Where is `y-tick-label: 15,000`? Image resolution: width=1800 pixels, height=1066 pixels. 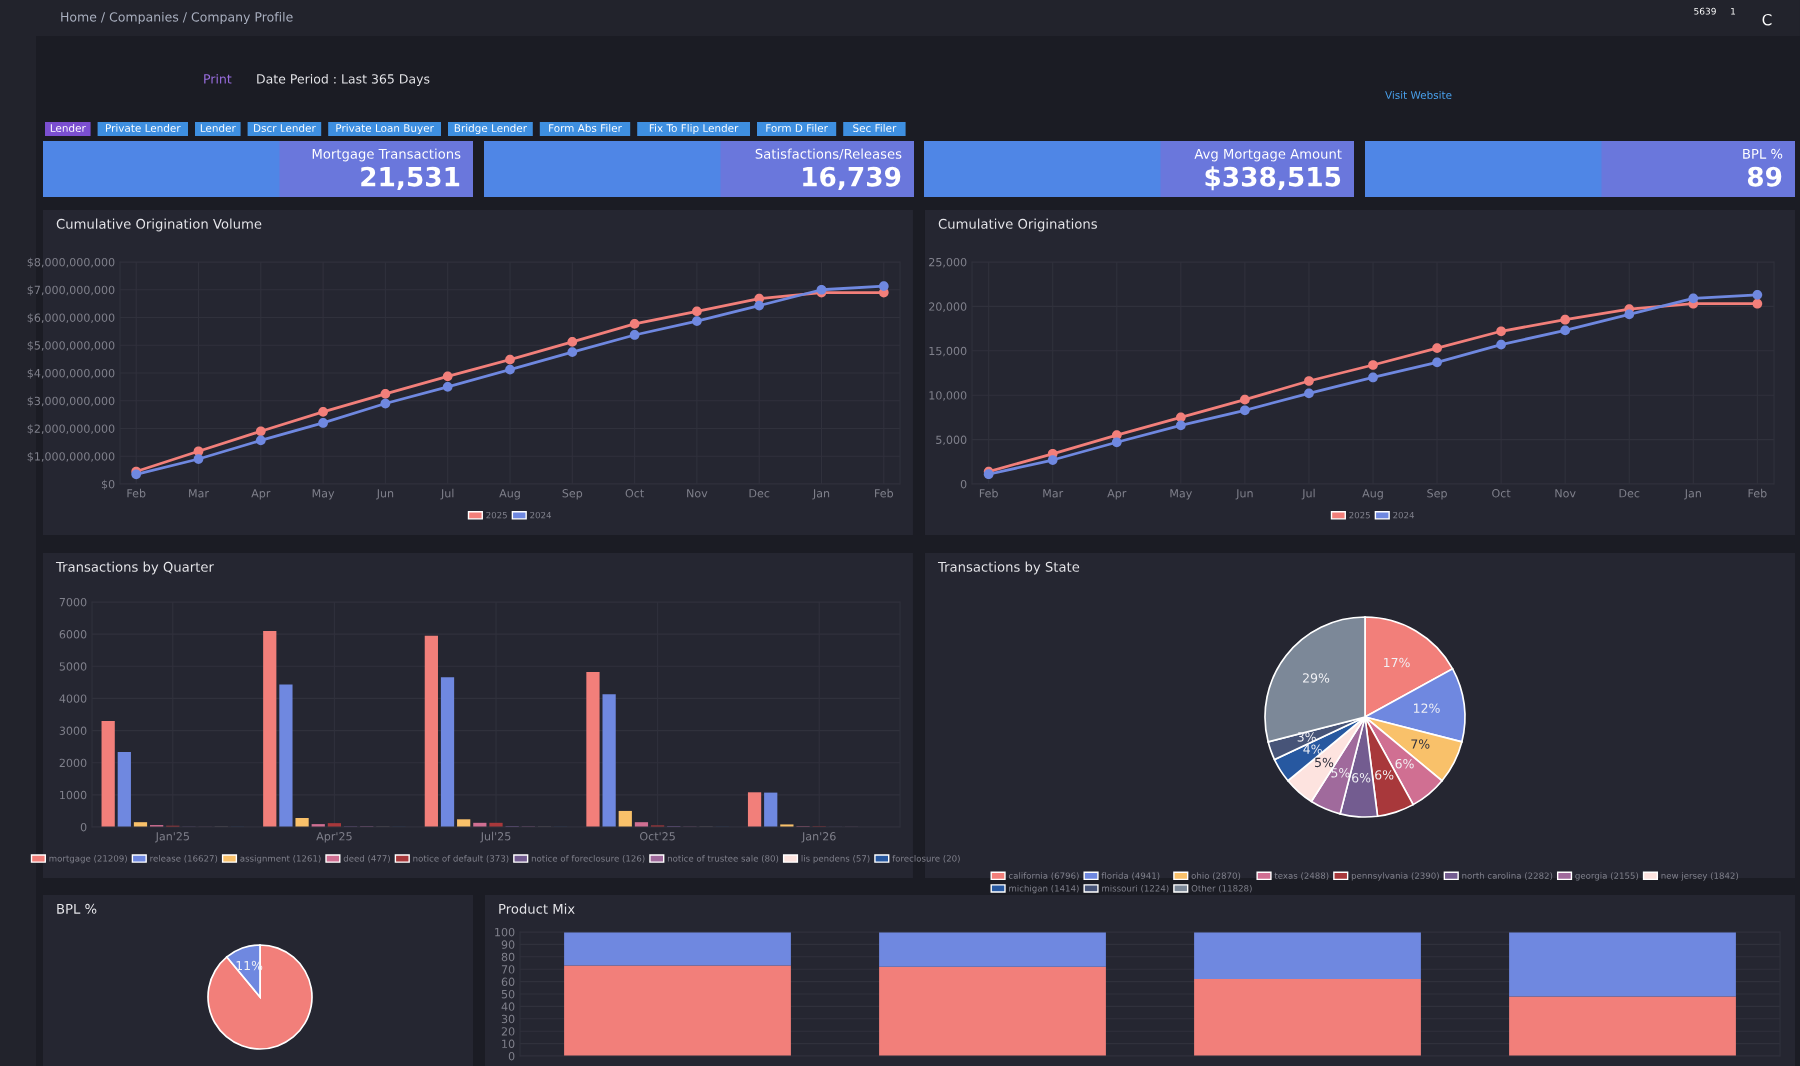 y-tick-label: 15,000 is located at coordinates (948, 351).